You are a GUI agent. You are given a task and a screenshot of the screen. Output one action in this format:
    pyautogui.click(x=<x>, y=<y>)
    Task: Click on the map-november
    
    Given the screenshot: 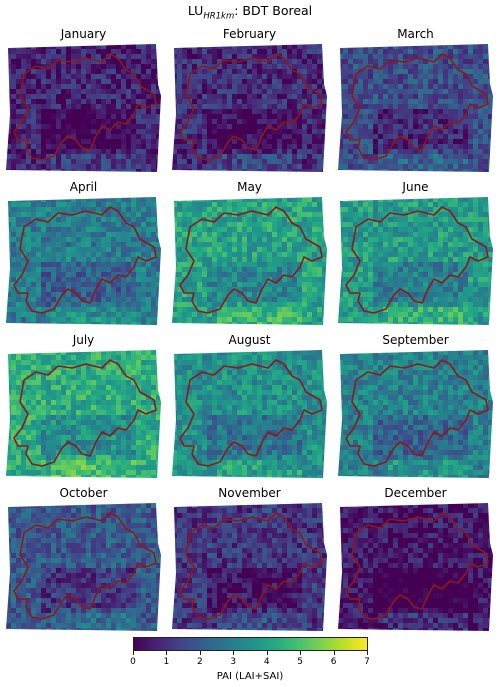 What is the action you would take?
    pyautogui.click(x=249, y=567)
    